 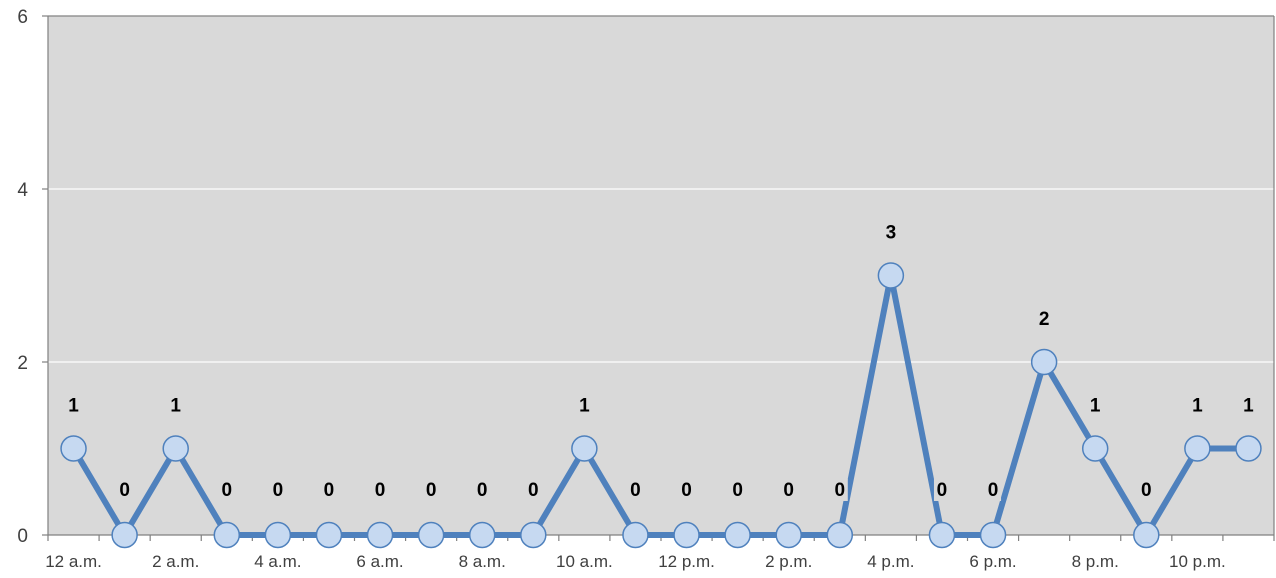 What do you see at coordinates (890, 561) in the screenshot?
I see `x-tick-label: 4 p.m.` at bounding box center [890, 561].